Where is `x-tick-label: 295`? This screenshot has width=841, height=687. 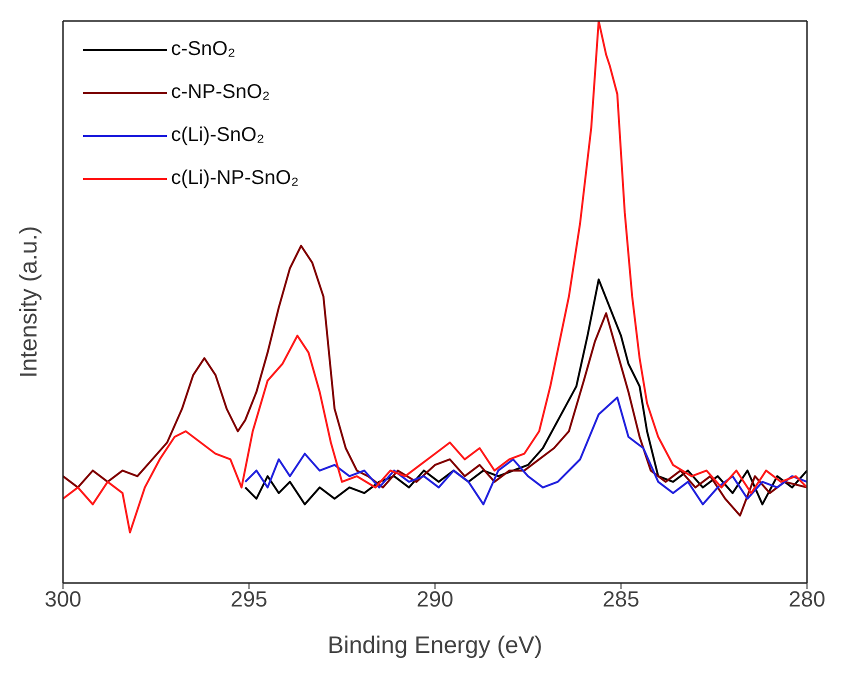 x-tick-label: 295 is located at coordinates (249, 599).